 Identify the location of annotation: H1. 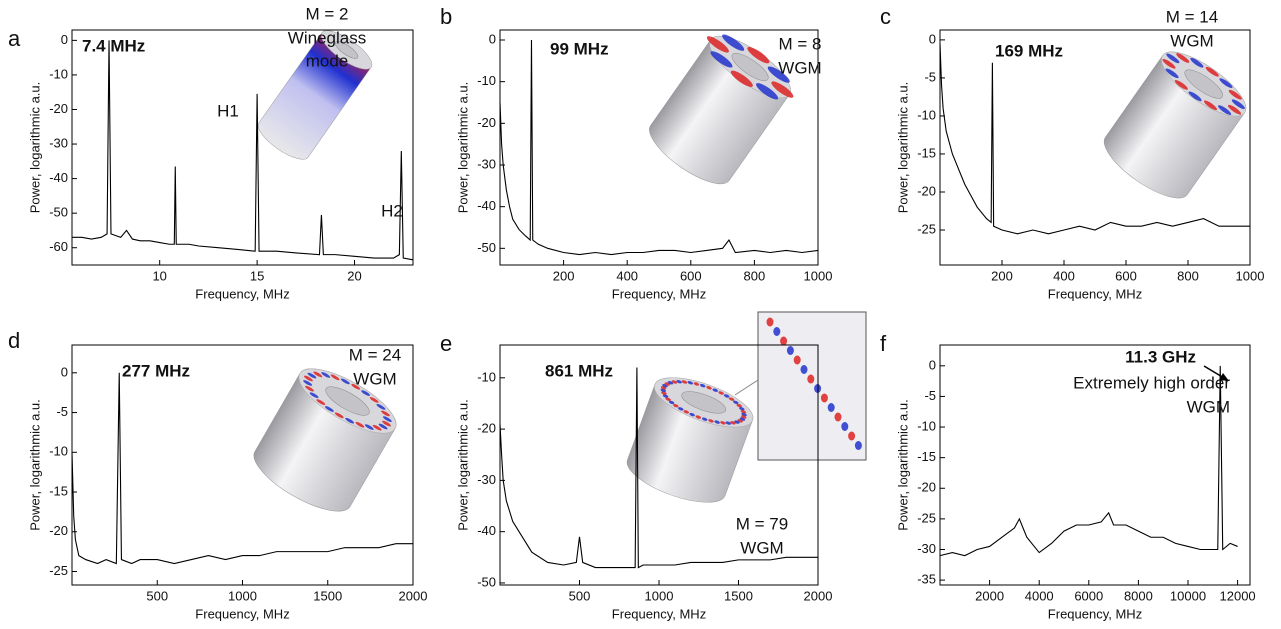
(228, 110).